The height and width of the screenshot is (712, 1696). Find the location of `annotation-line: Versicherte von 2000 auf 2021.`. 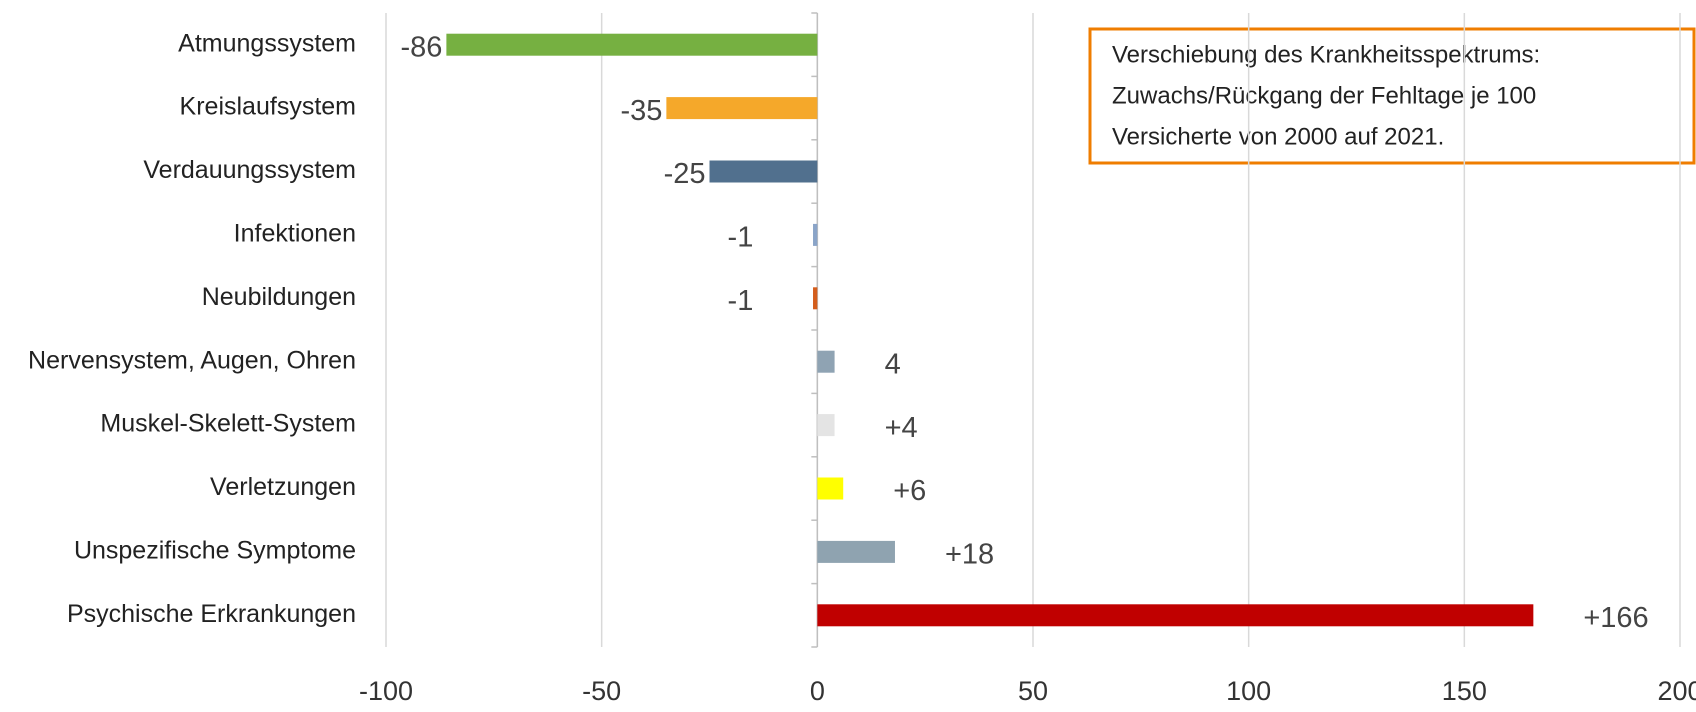

annotation-line: Versicherte von 2000 auf 2021. is located at coordinates (1278, 136).